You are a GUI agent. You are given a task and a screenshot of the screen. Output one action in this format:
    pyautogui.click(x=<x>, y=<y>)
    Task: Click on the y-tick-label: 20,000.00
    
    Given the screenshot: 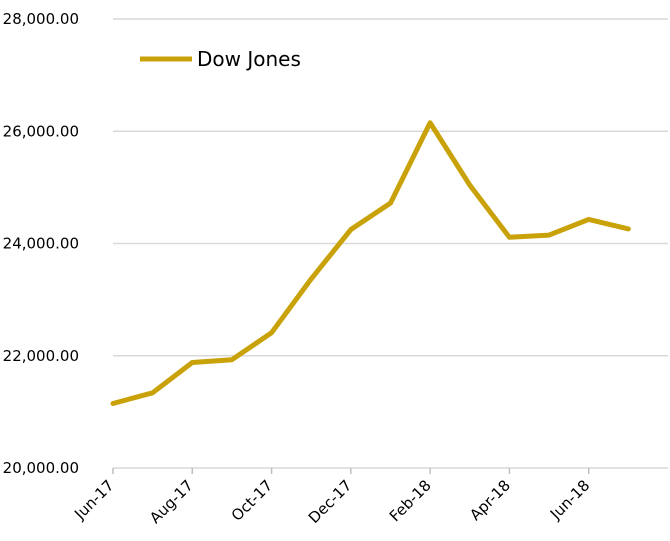 What is the action you would take?
    pyautogui.click(x=41, y=468)
    